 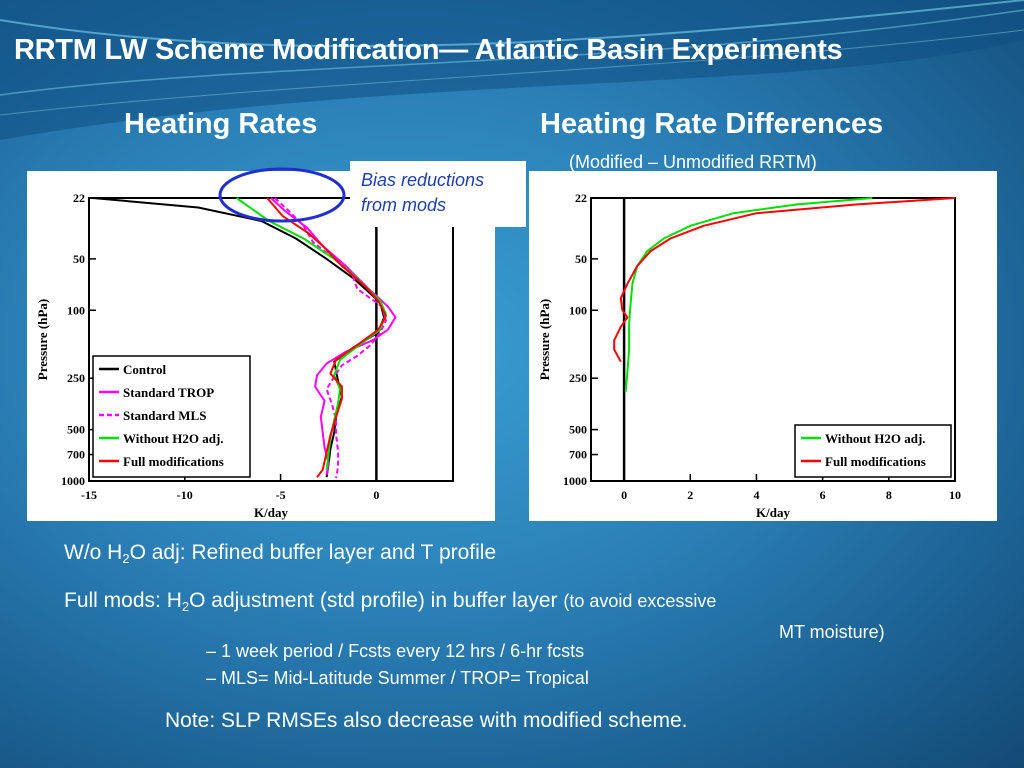 I want to click on right-chart-heading: Heating Rate Differences, so click(x=712, y=124).